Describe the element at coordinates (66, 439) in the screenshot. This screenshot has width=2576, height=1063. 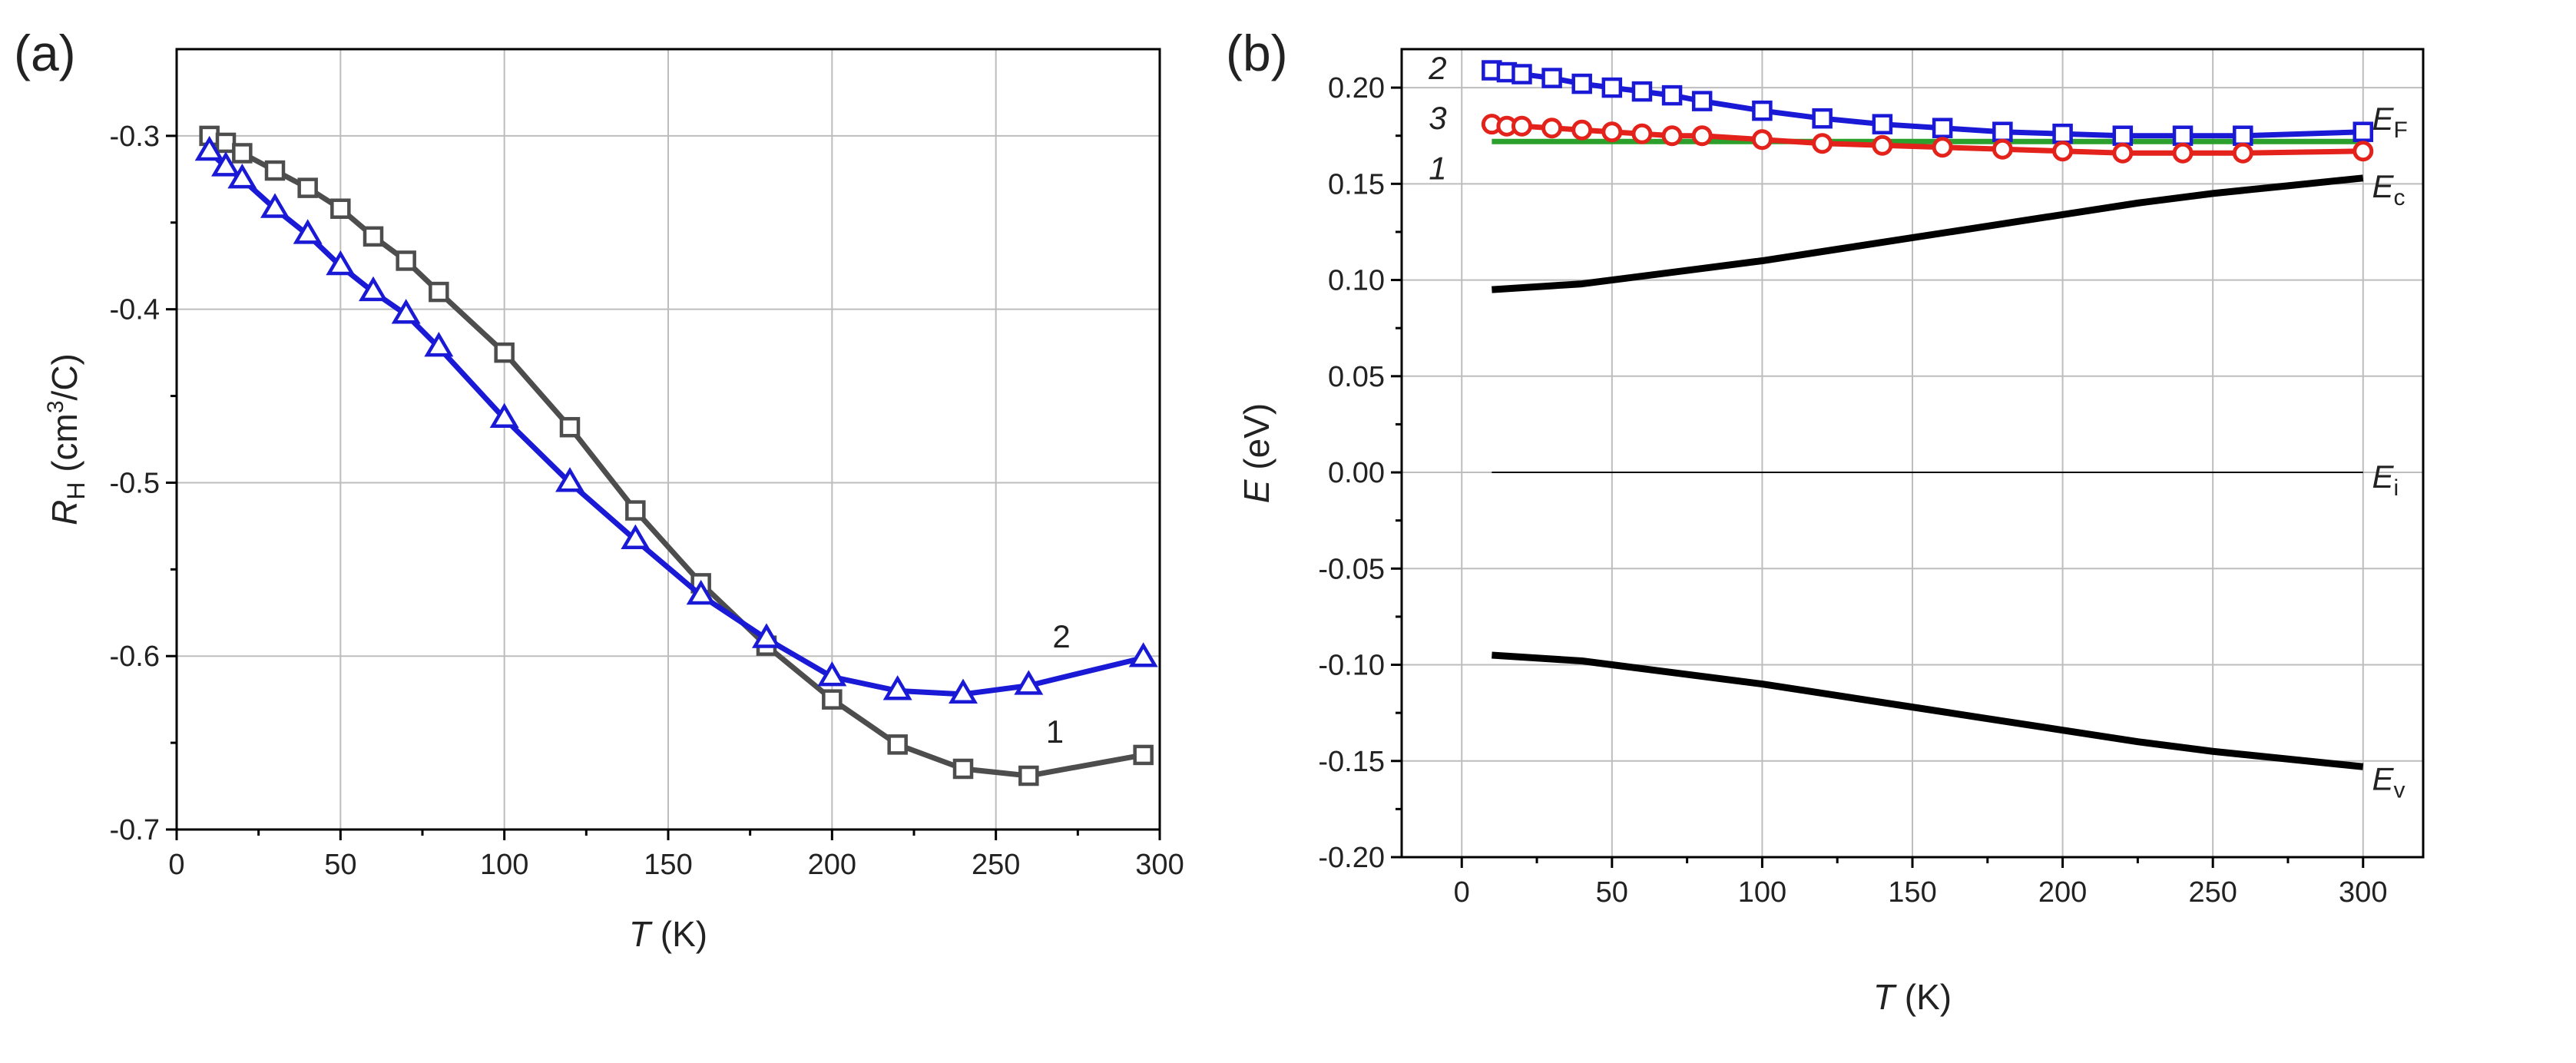
I see `panel-a-y-axis-title: RH (cm3/C)` at that location.